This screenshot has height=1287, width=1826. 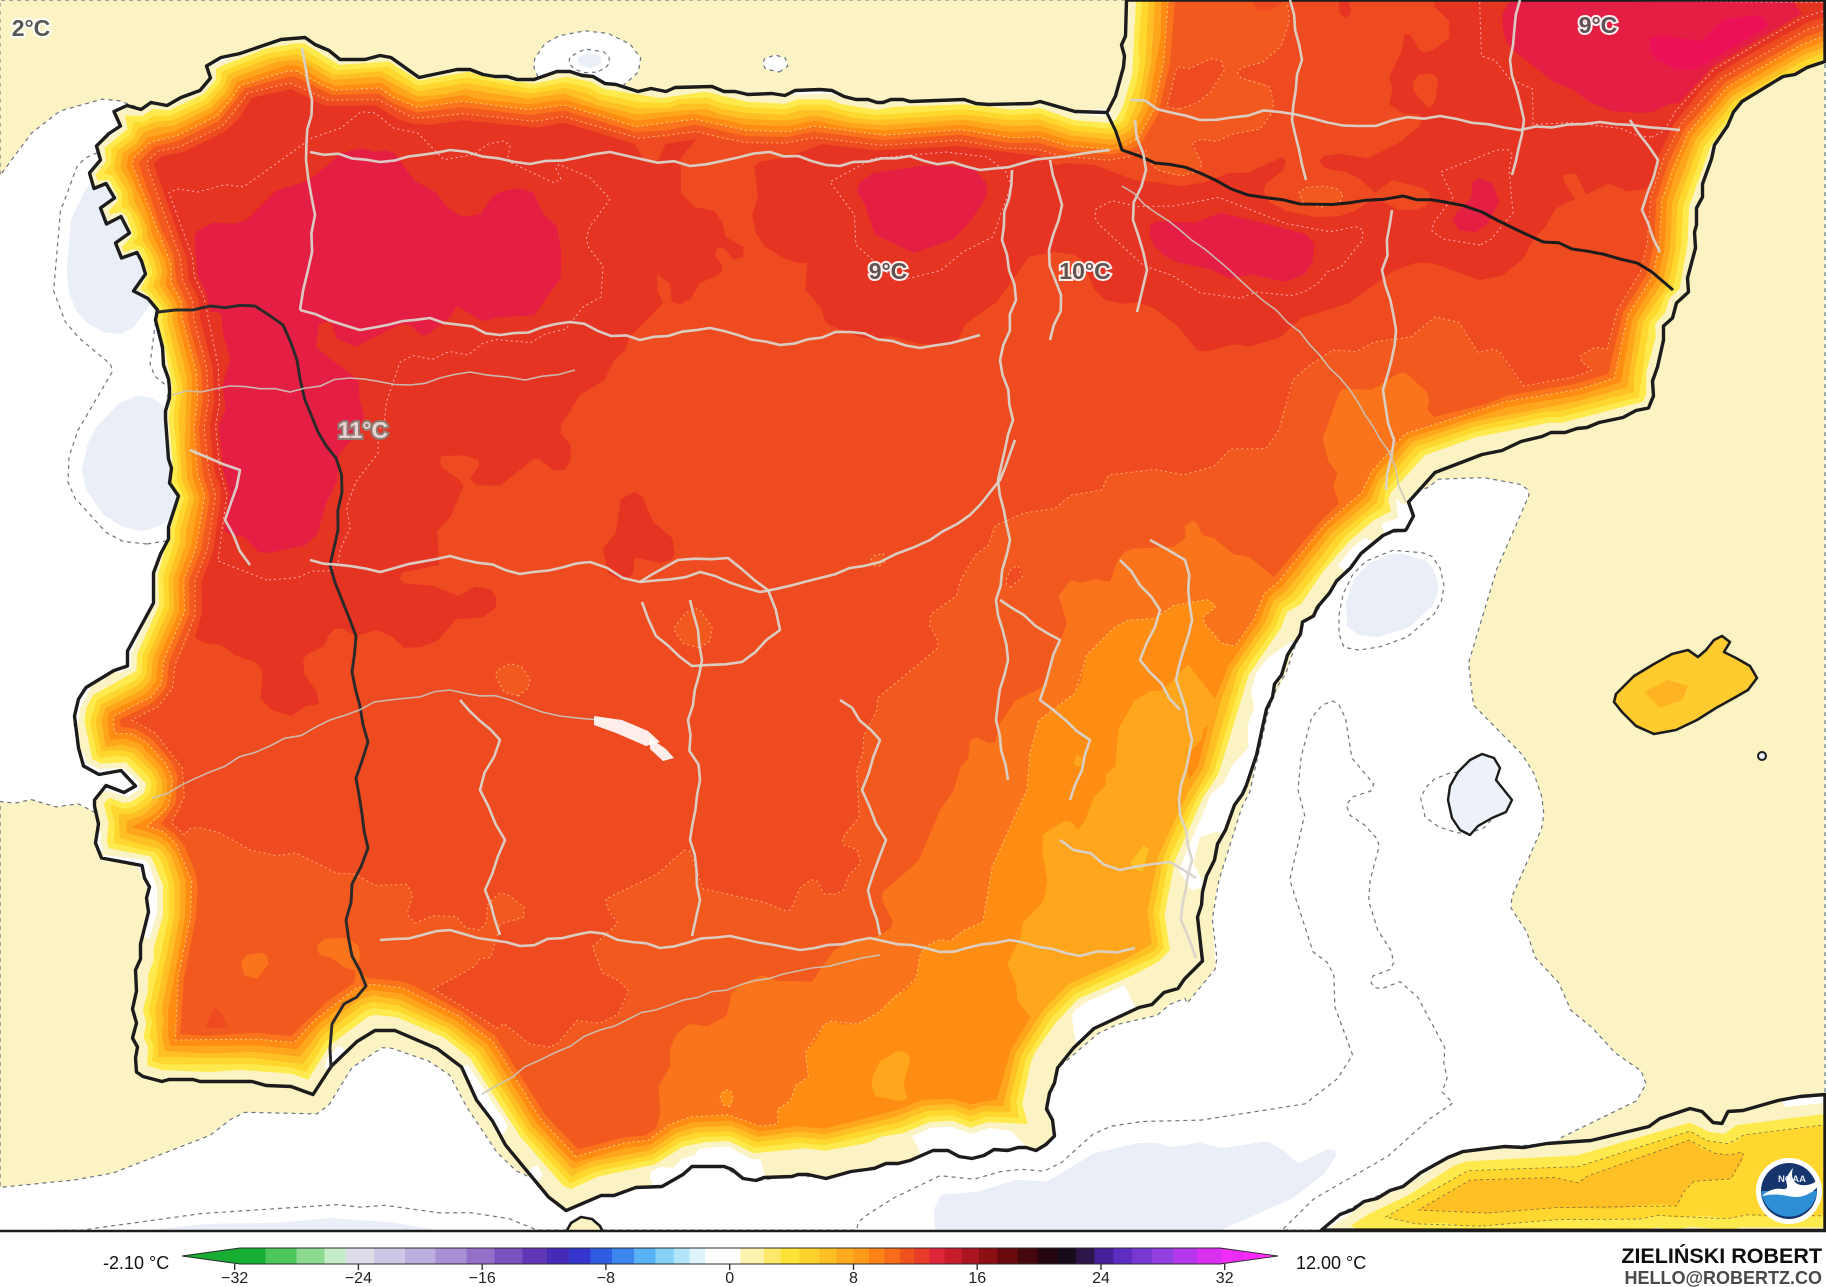 I want to click on svg-text: −32, so click(x=234, y=1278).